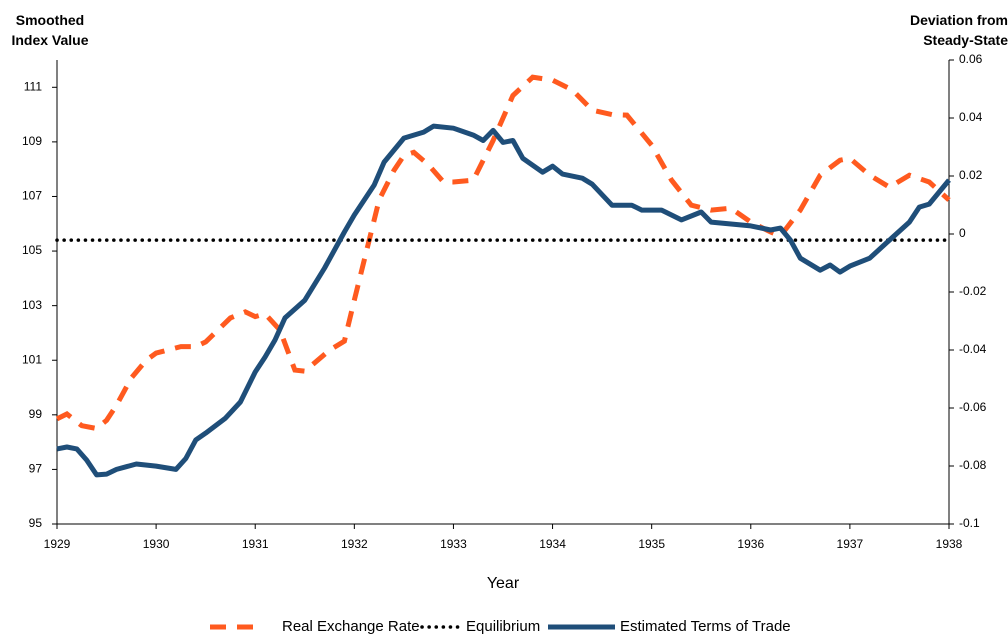 This screenshot has height=637, width=1008. I want to click on y-tick-label: 95, so click(36, 523).